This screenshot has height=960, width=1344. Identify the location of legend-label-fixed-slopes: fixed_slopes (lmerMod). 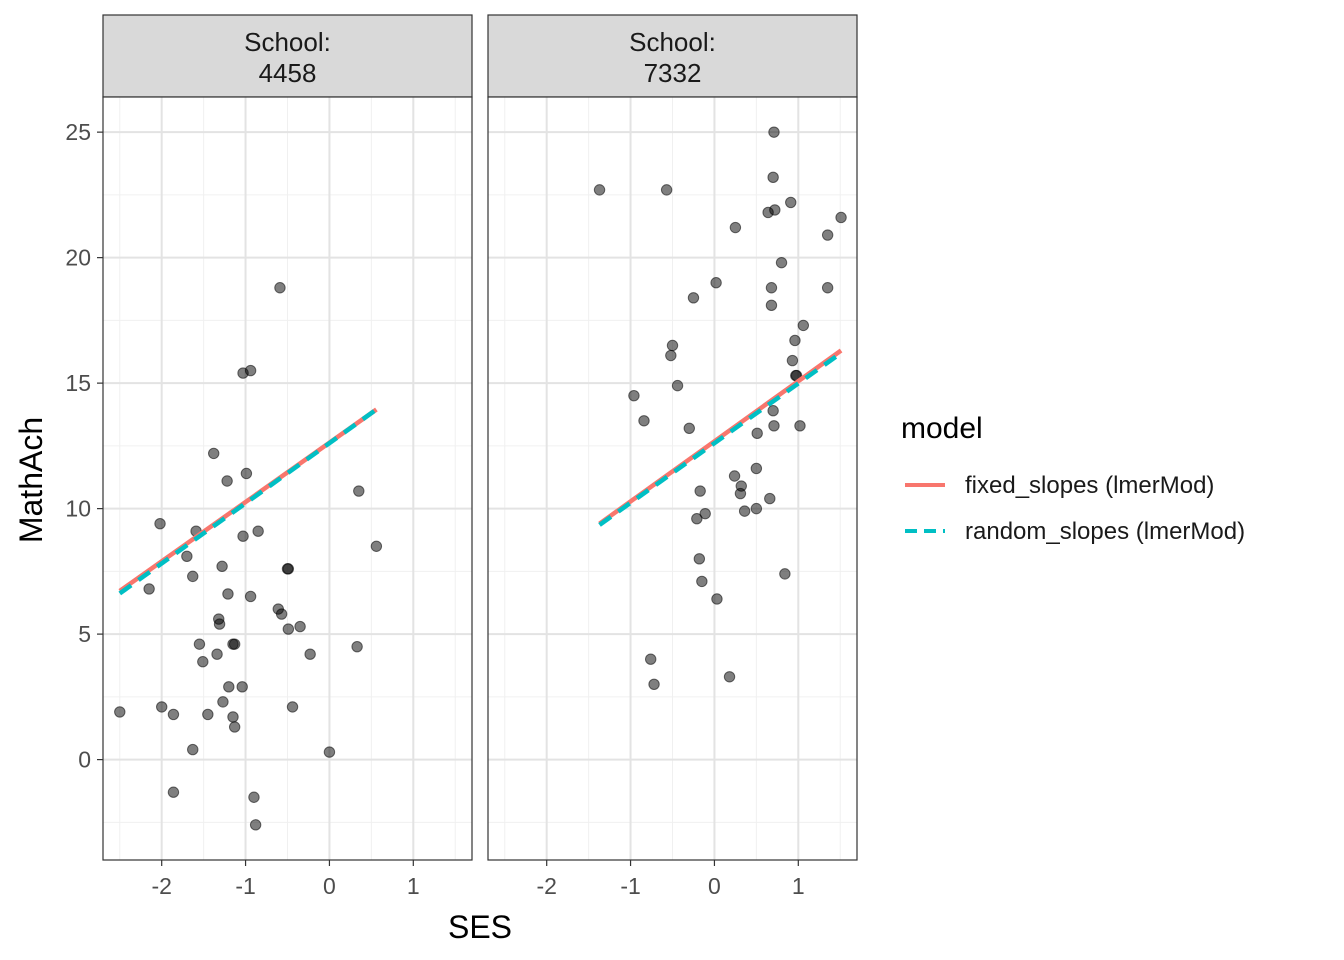
(1089, 485).